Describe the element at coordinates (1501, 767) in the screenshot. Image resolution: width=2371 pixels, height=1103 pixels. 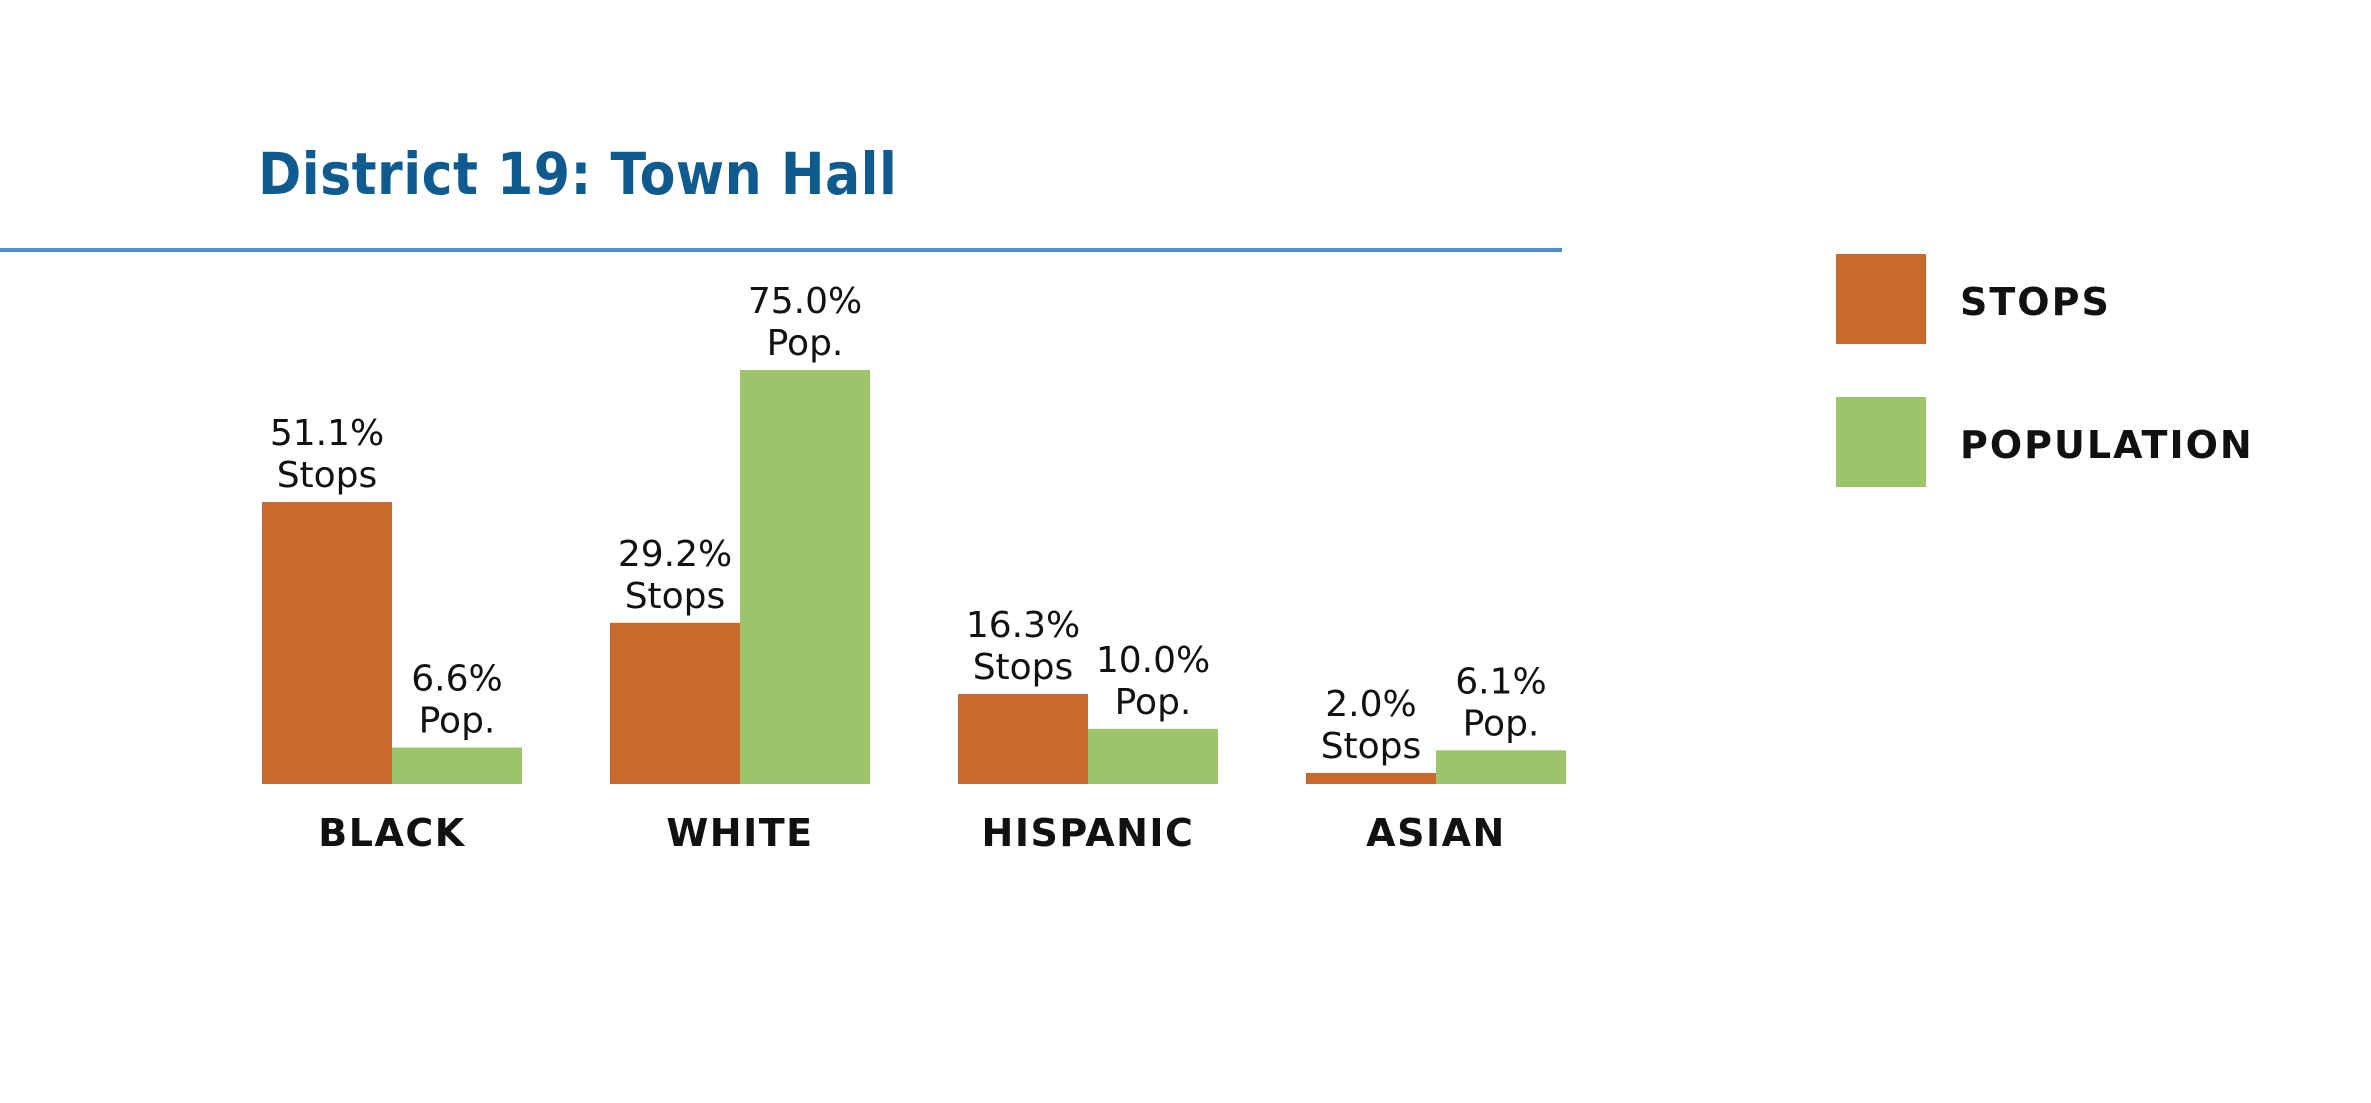
I see `bar-population-asian` at that location.